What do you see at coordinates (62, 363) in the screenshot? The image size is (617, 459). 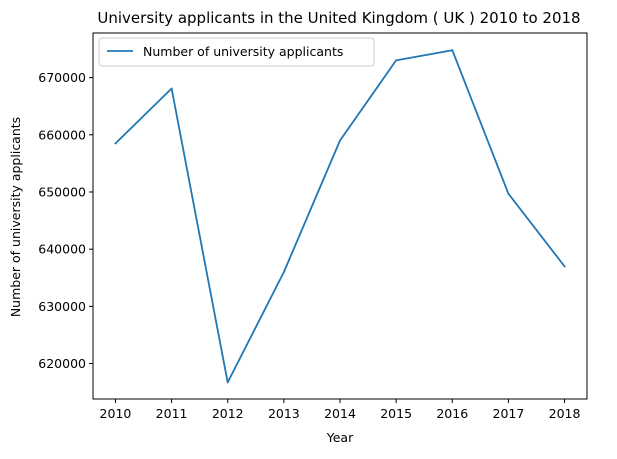 I see `y-tick-label: 620000` at bounding box center [62, 363].